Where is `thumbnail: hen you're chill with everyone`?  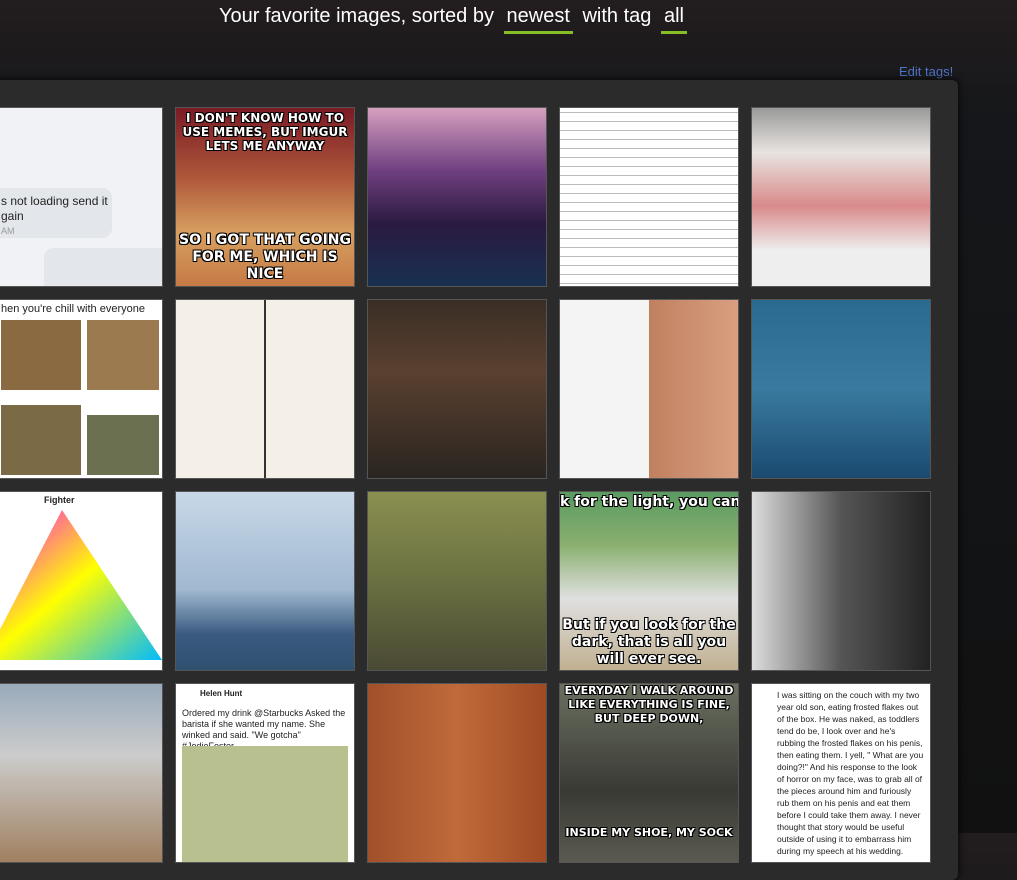 thumbnail: hen you're chill with everyone is located at coordinates (81, 389).